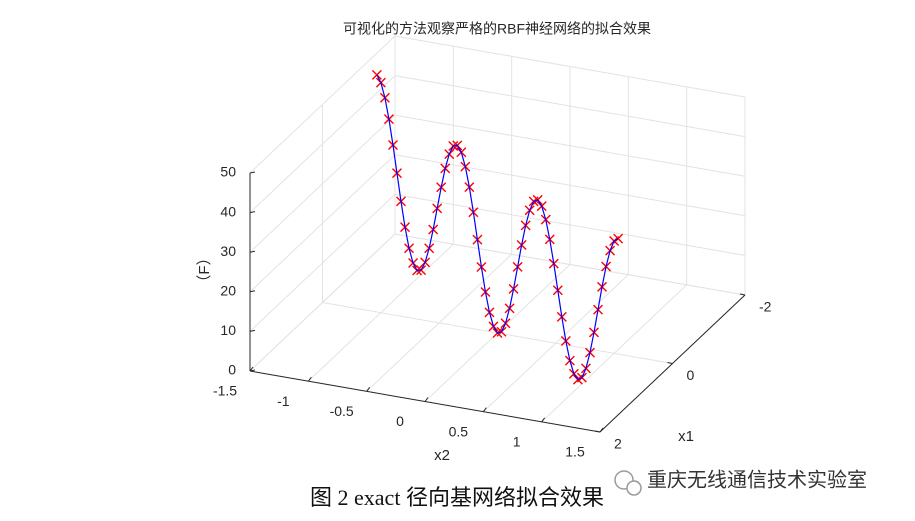 This screenshot has width=915, height=521. I want to click on y-tick-label: 0, so click(691, 375).